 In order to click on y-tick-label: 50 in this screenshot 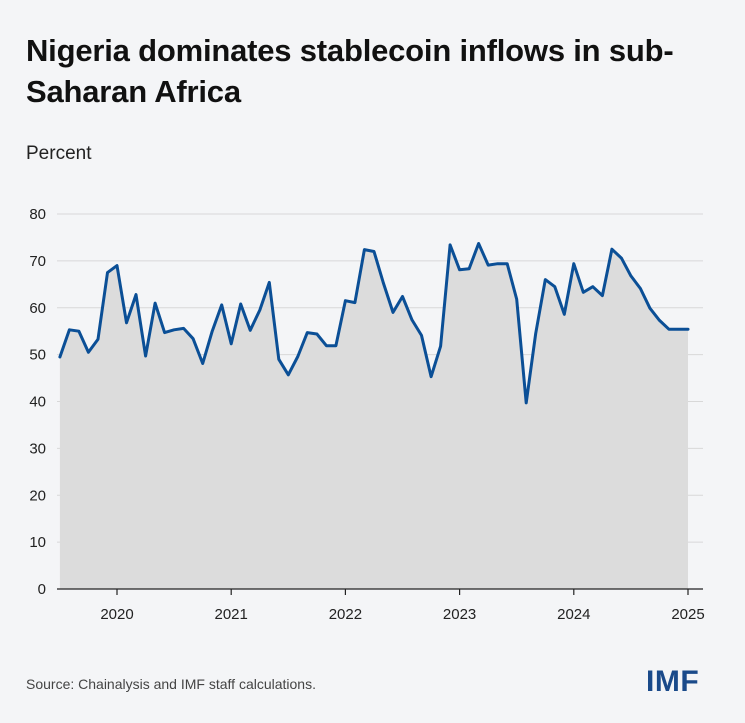, I will do `click(37, 355)`.